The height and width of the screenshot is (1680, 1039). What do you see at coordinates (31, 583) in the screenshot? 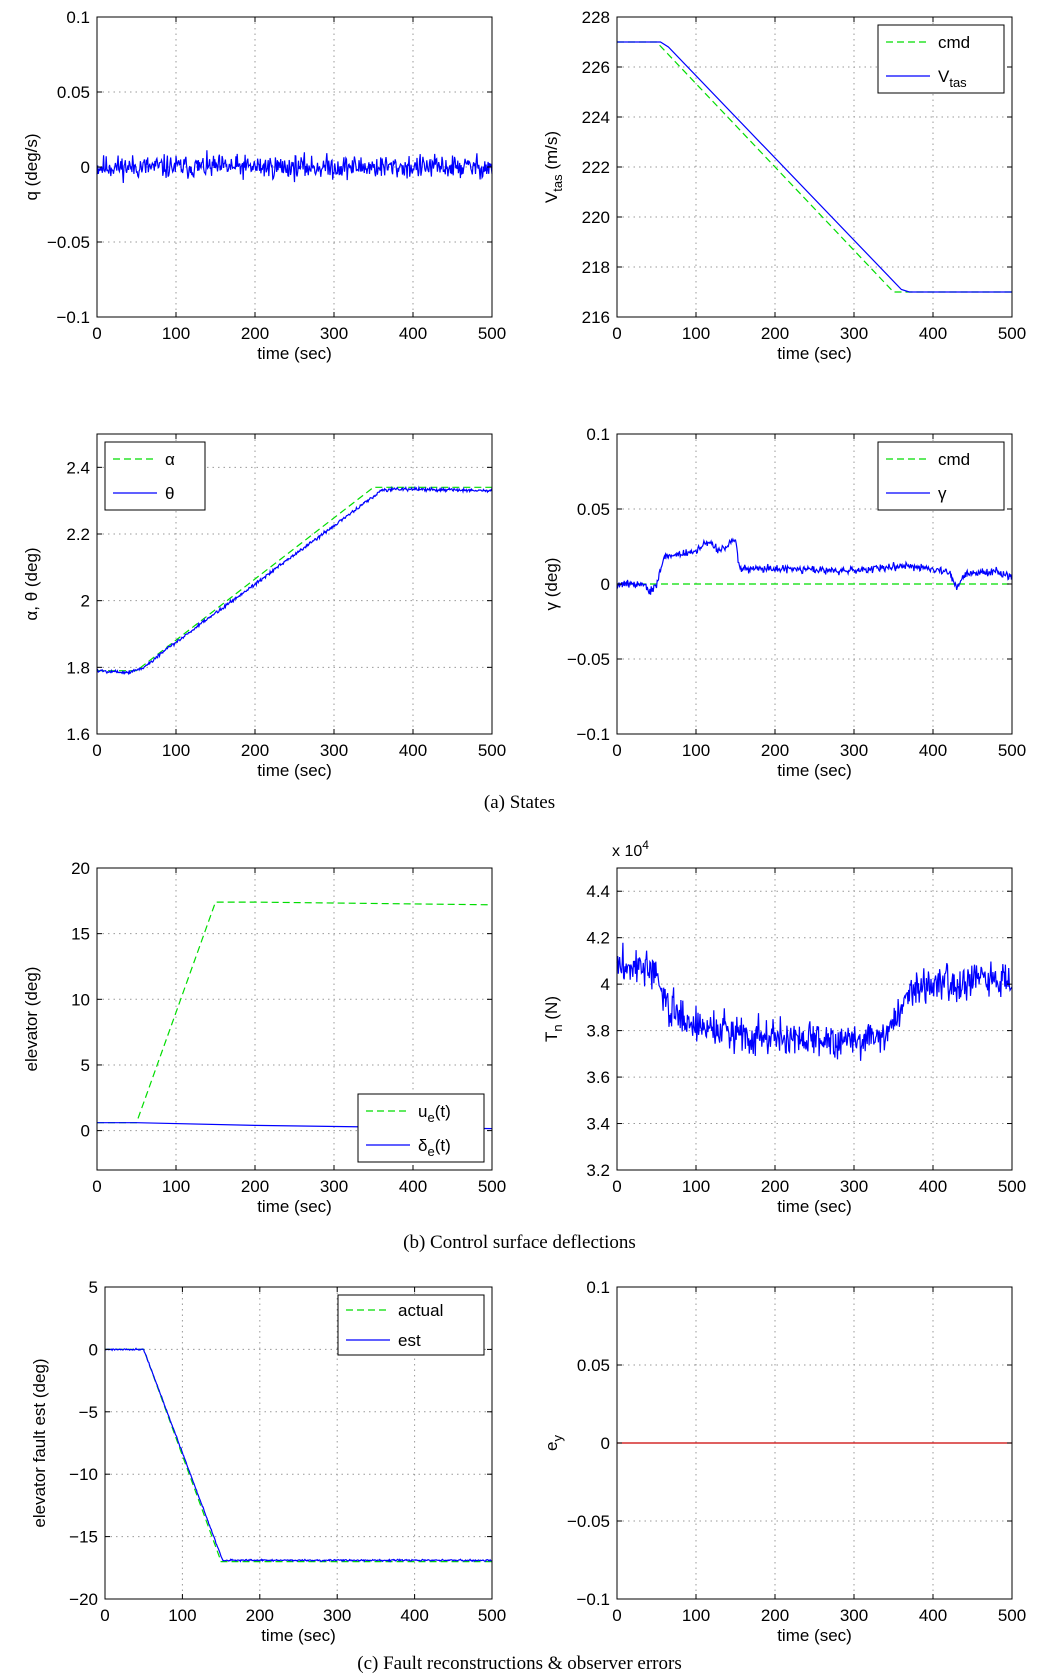
I see `y-axis-label: α, θ (deg)` at bounding box center [31, 583].